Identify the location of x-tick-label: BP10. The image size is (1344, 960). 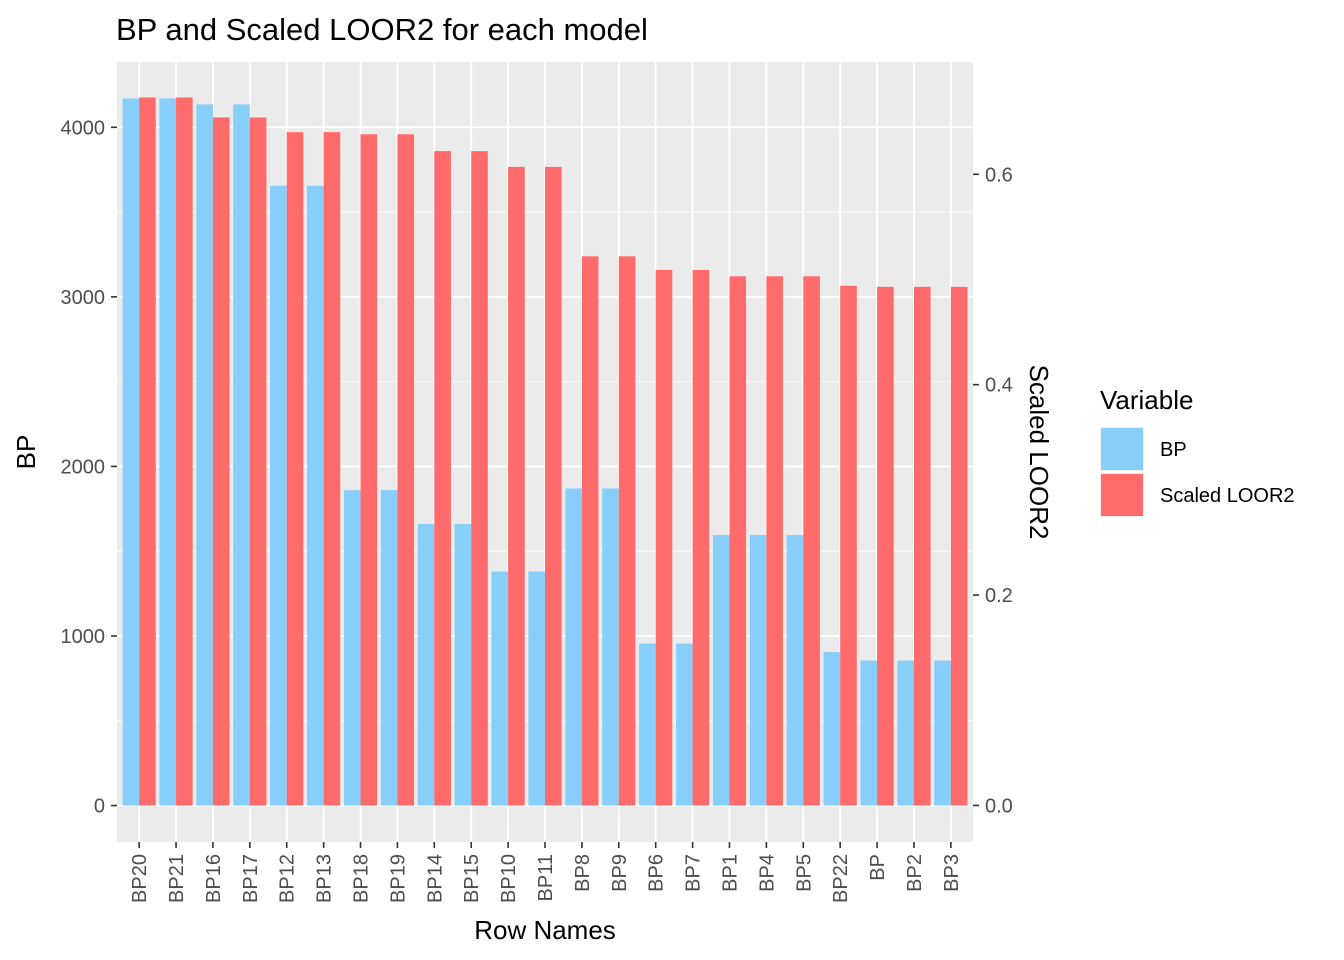
(509, 878).